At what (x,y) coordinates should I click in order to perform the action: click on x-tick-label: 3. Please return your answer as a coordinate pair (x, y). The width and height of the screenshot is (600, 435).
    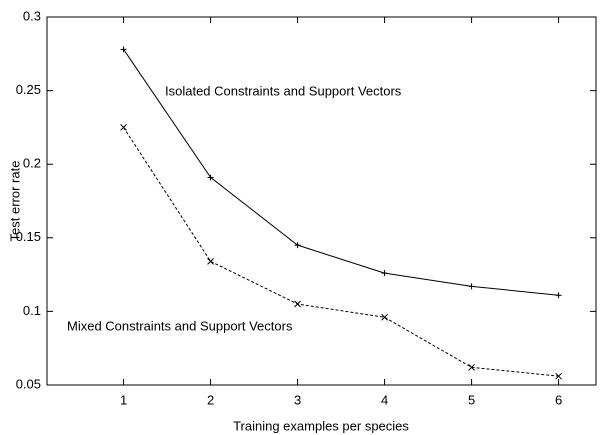
    Looking at the image, I should click on (297, 399).